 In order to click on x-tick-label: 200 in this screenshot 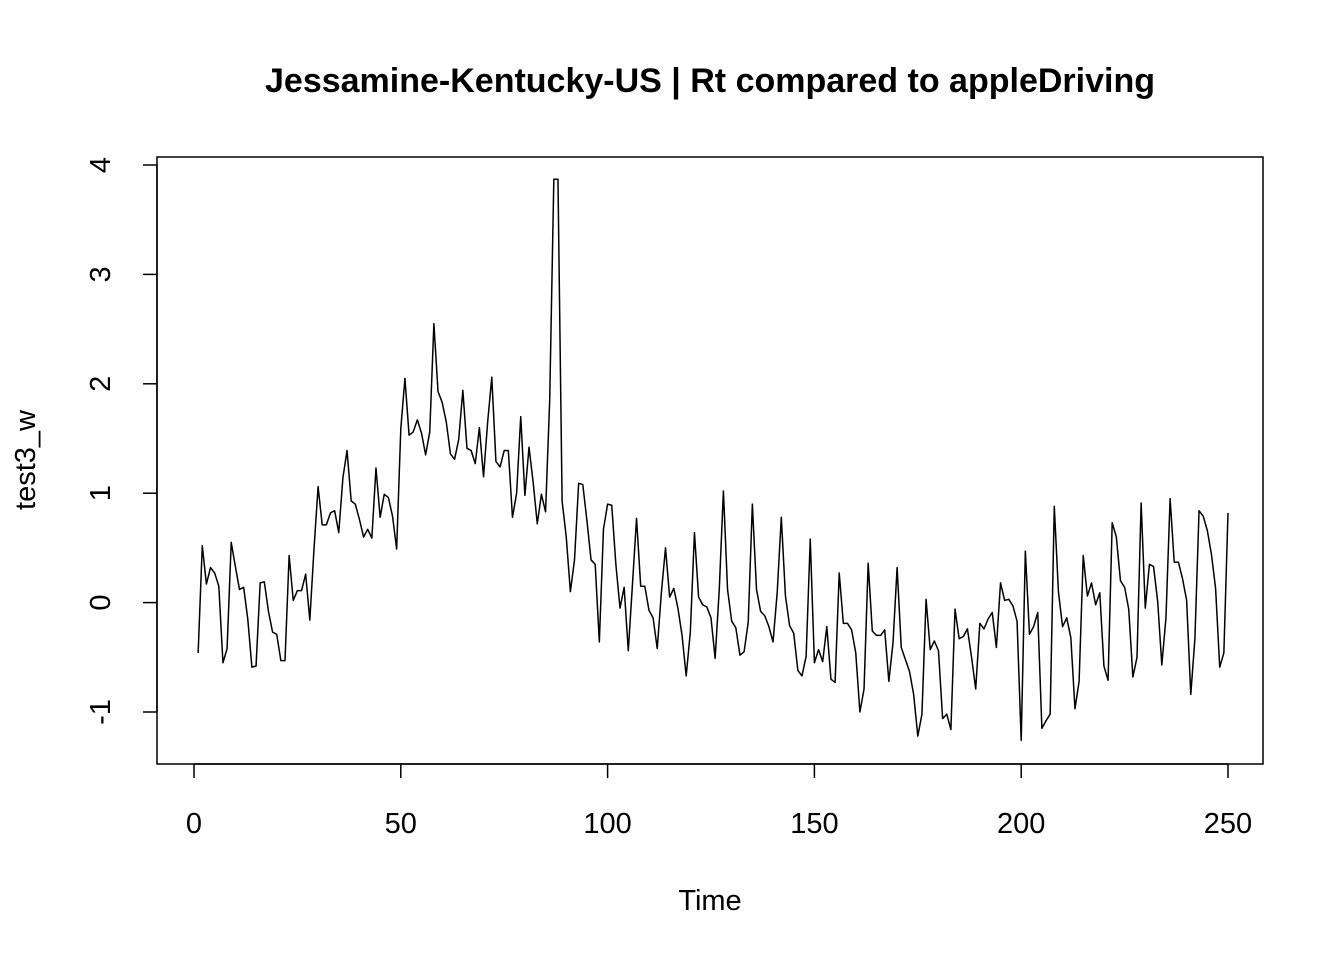, I will do `click(1021, 824)`.